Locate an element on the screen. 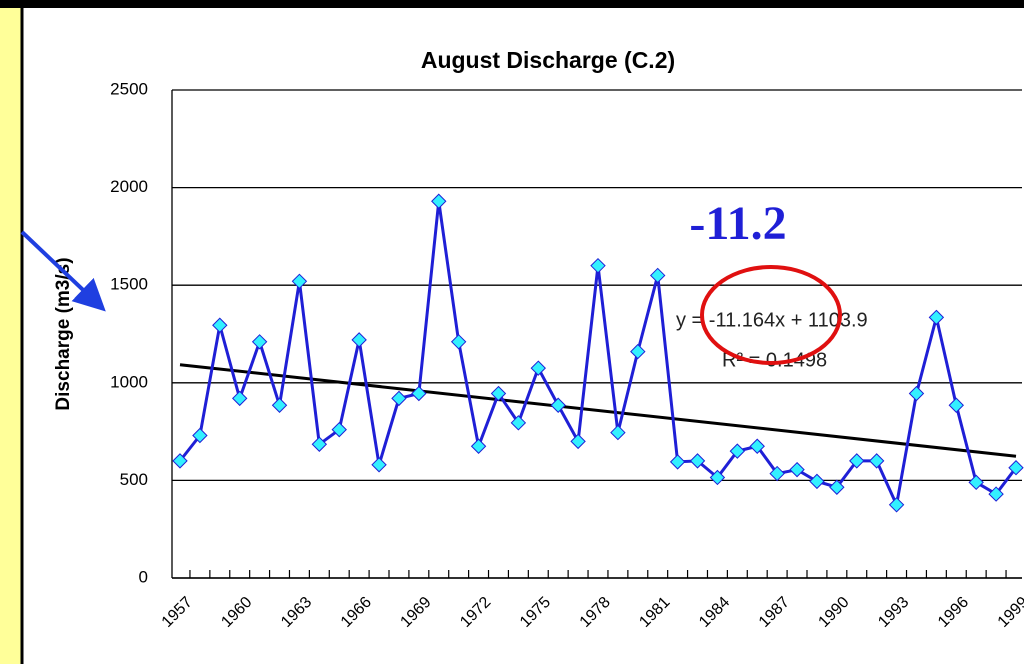 This screenshot has width=1024, height=664. y-tick-label: 2500 is located at coordinates (129, 88).